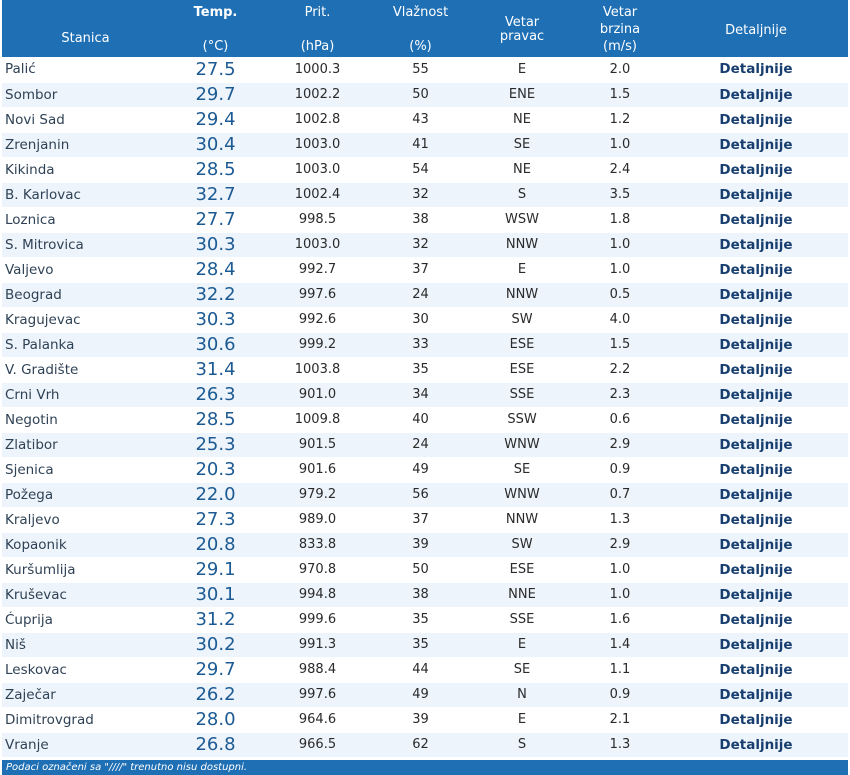 The height and width of the screenshot is (775, 850). Describe the element at coordinates (317, 120) in the screenshot. I see `pressure-value: 1002.8` at that location.